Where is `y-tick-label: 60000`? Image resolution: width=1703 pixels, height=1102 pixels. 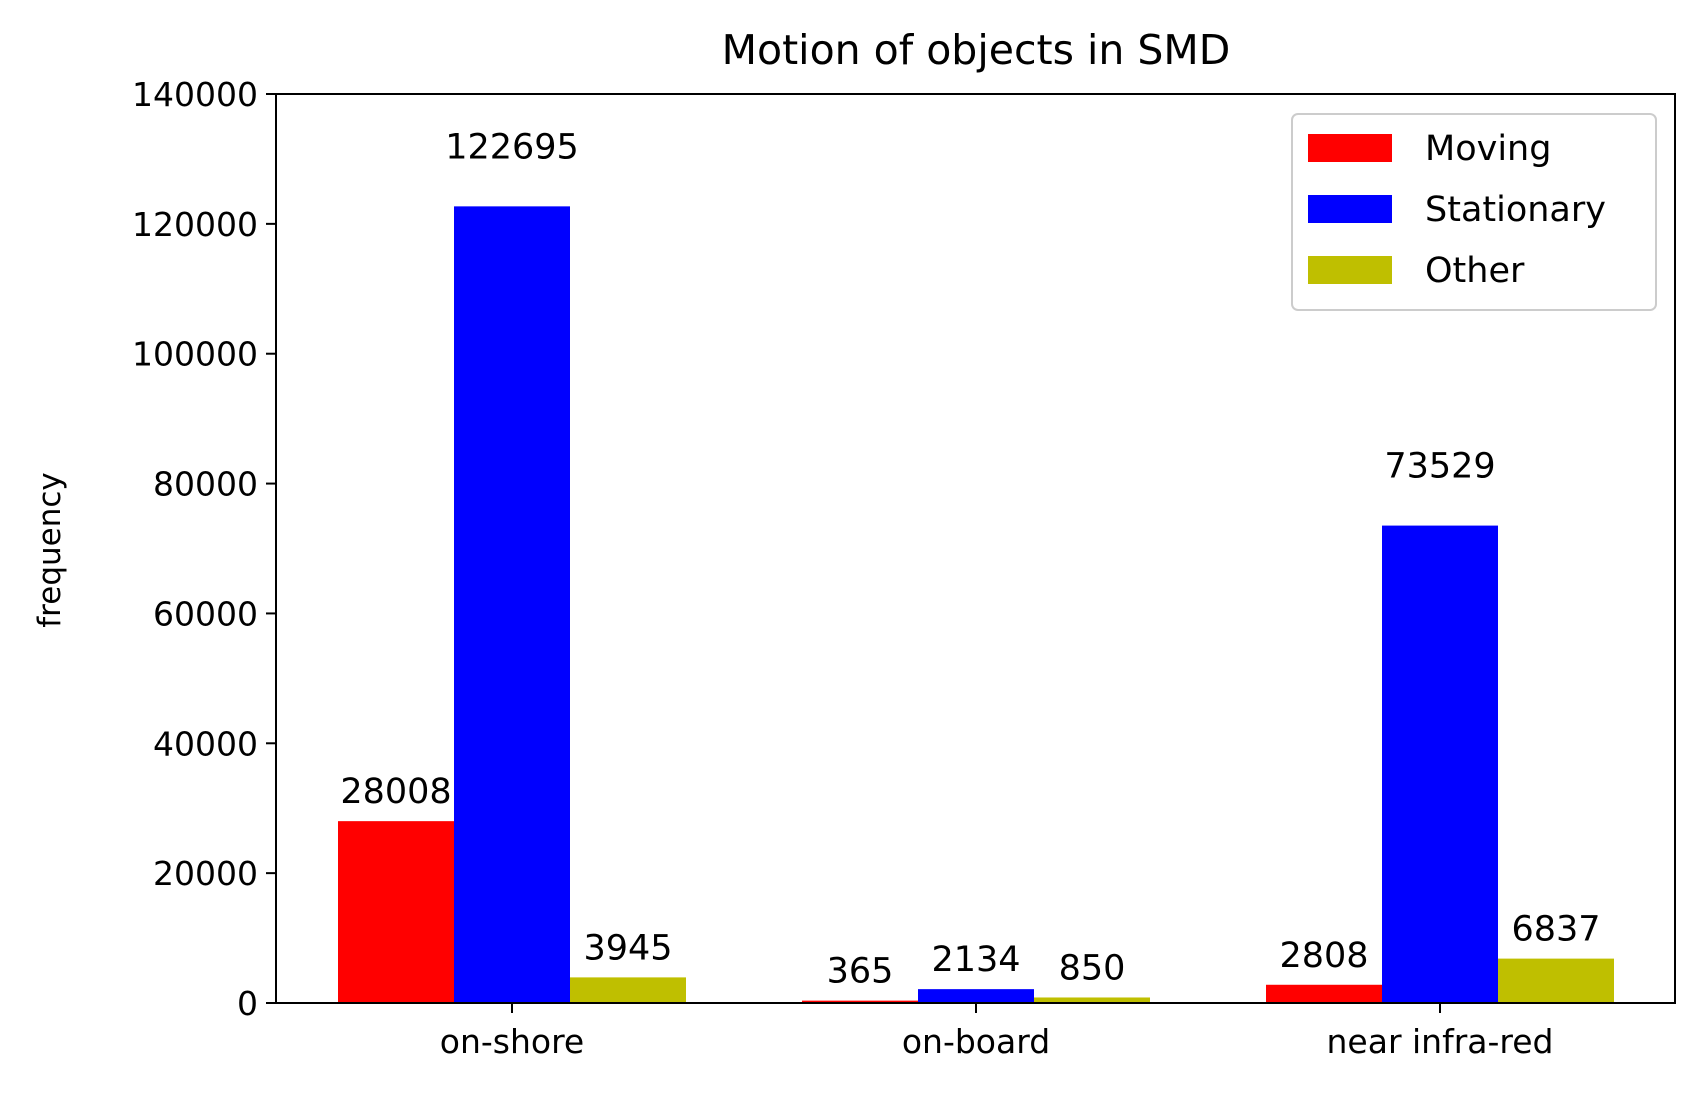 y-tick-label: 60000 is located at coordinates (205, 613).